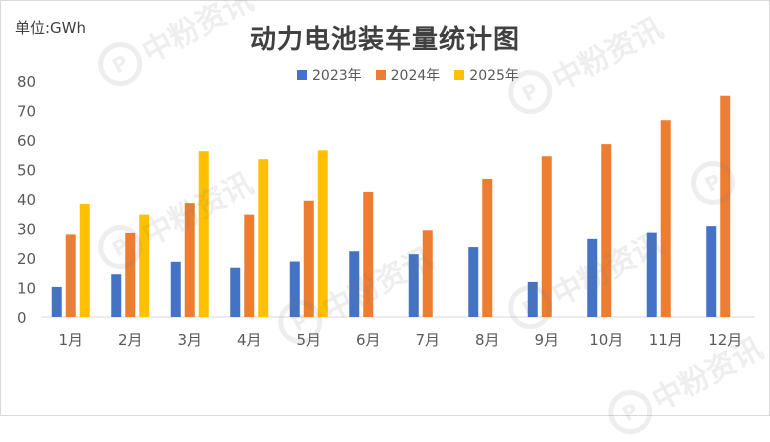 This screenshot has height=442, width=770. Describe the element at coordinates (26, 259) in the screenshot. I see `y-tick-label: 20` at that location.